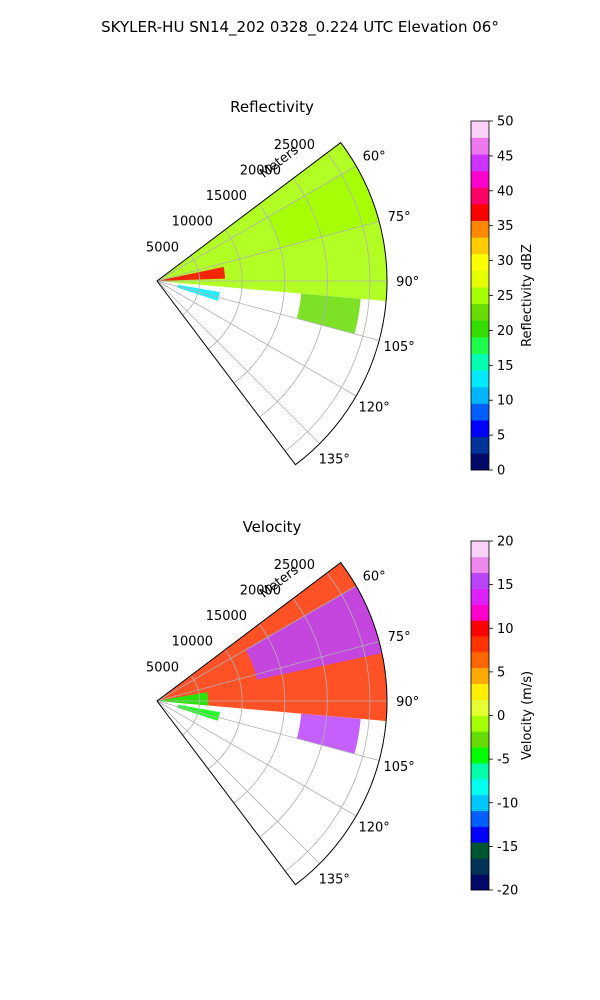 The width and height of the screenshot is (600, 1000). Describe the element at coordinates (294, 145) in the screenshot. I see `radial-tick-label: 25000` at that location.